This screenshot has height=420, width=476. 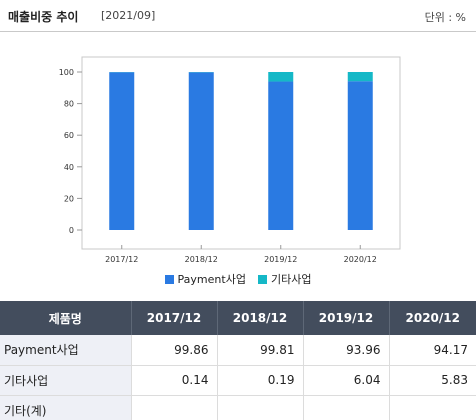 What do you see at coordinates (260, 380) in the screenshot?
I see `table-cell: 0.19` at bounding box center [260, 380].